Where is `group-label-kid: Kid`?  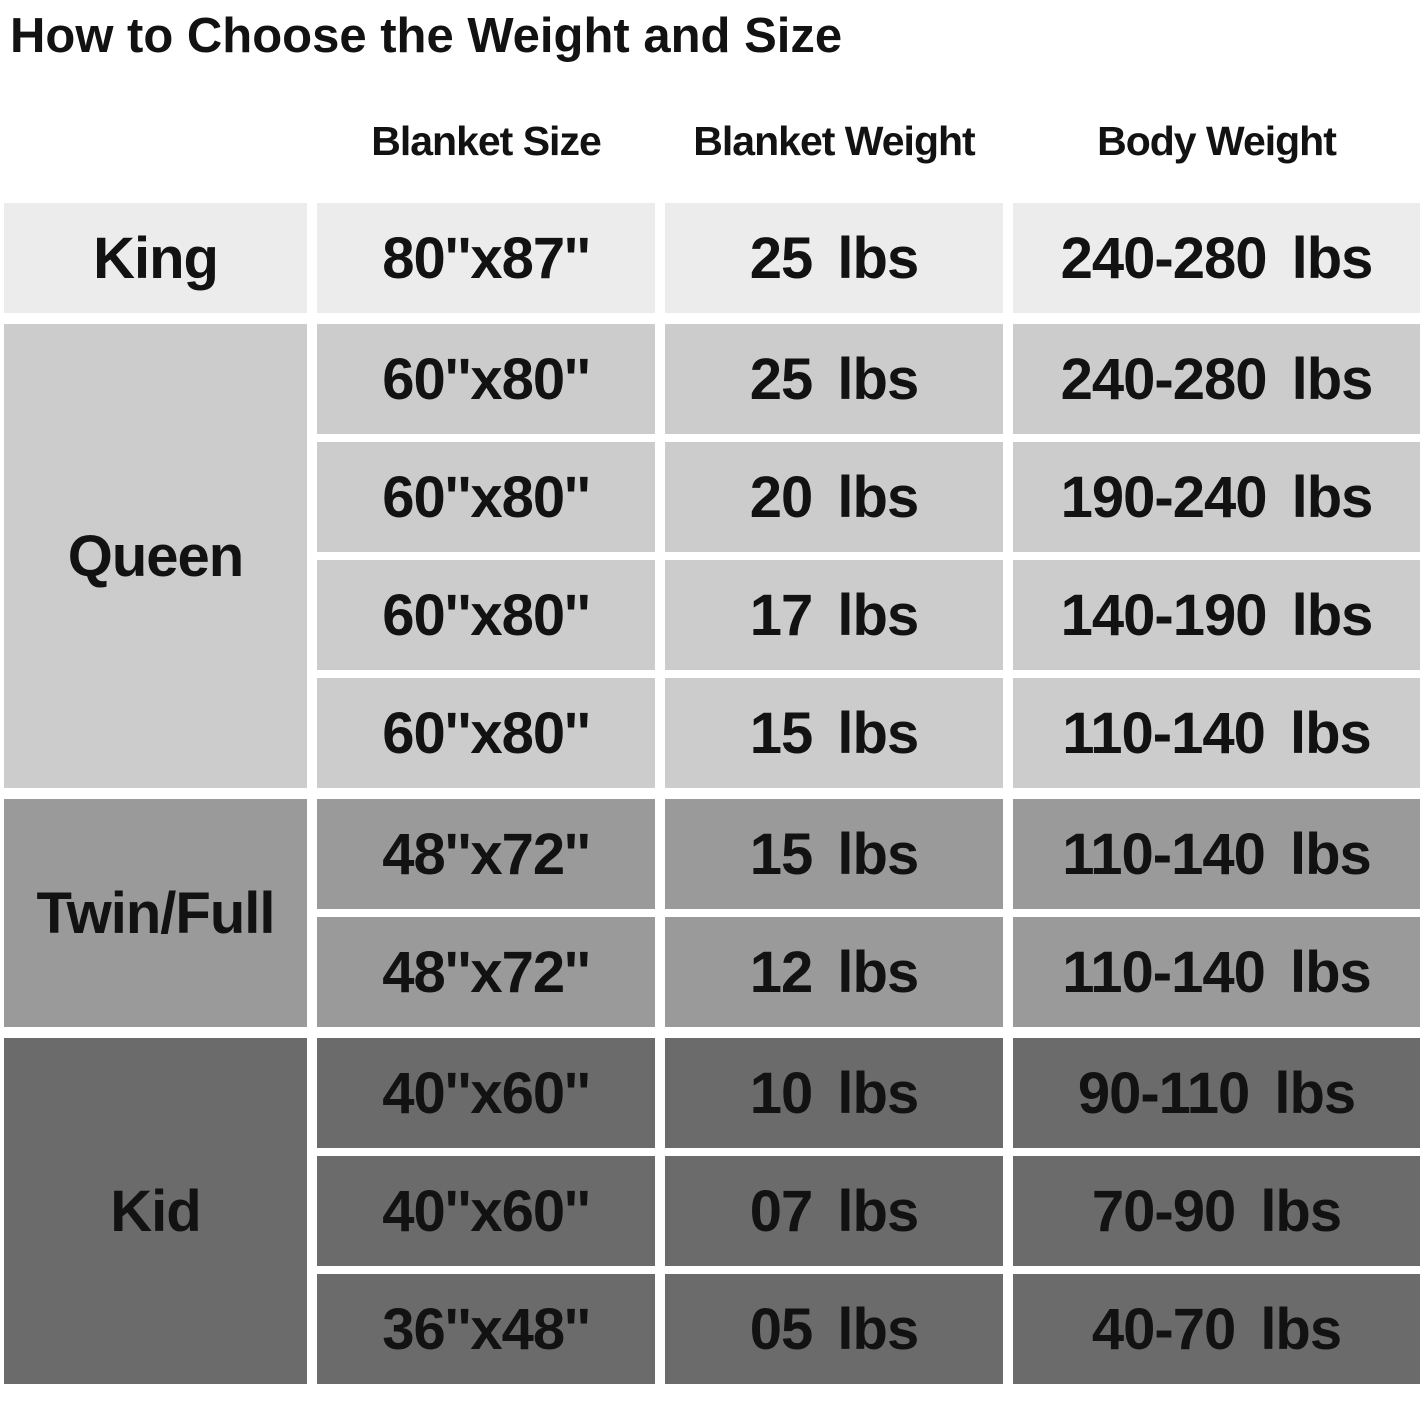
group-label-kid: Kid is located at coordinates (155, 1211).